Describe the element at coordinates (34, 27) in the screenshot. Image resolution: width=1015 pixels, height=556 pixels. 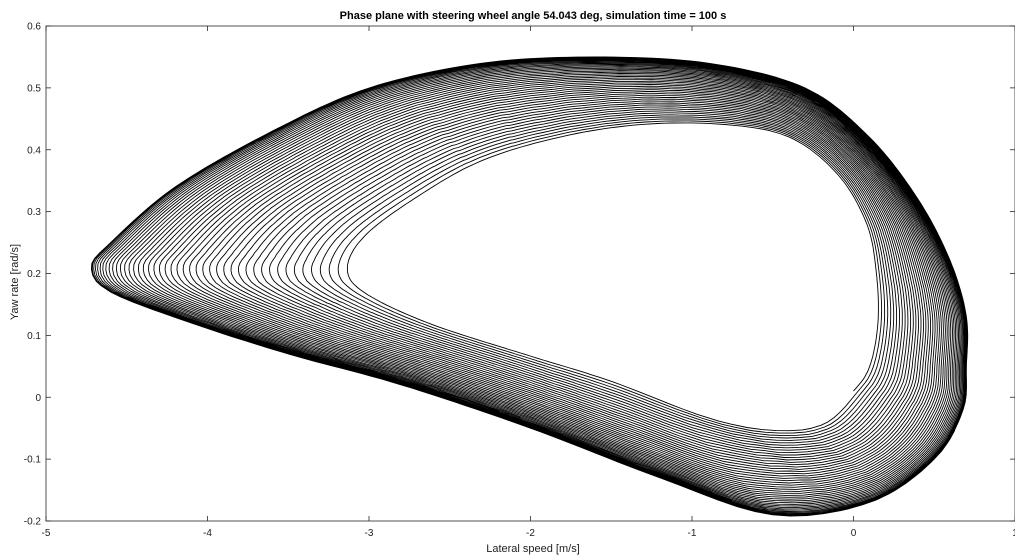
I see `y-tick-label: 0.6` at that location.